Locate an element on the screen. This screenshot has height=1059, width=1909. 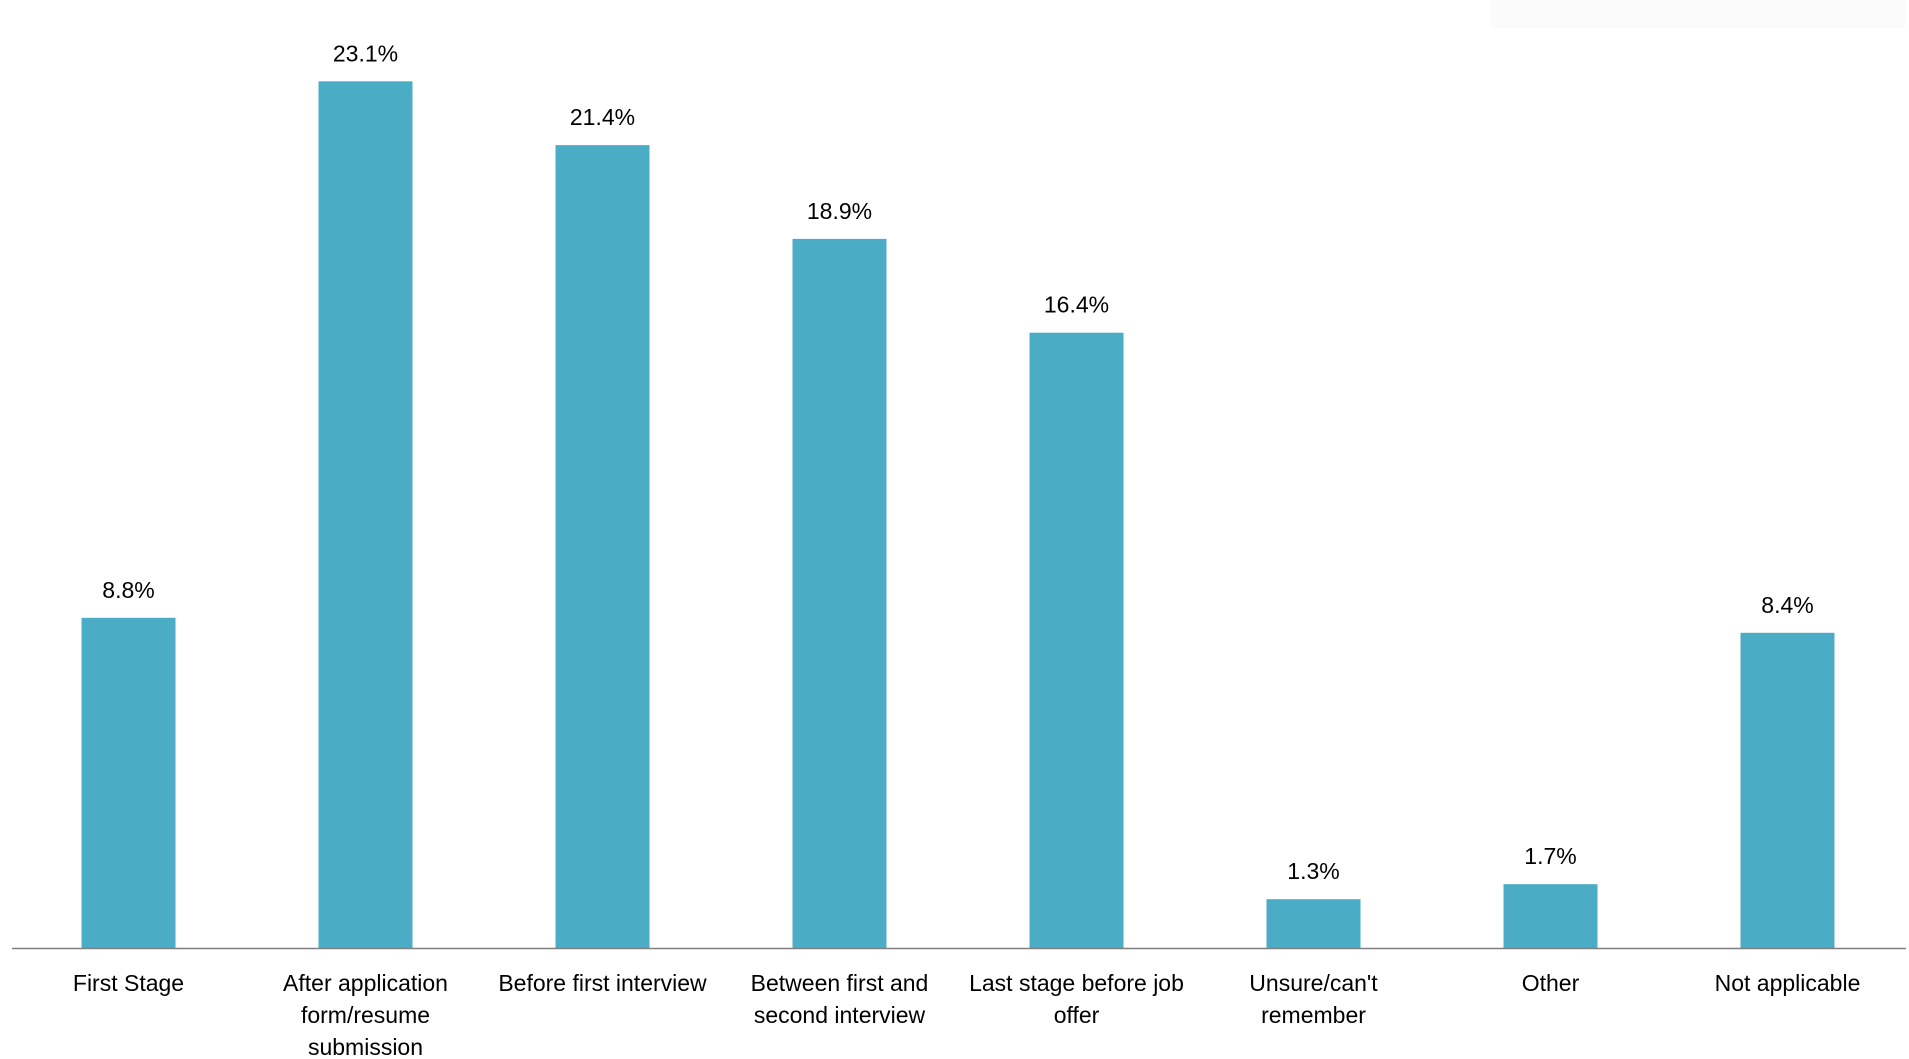
category-label-5: Last stage before job offer is located at coordinates (1076, 999).